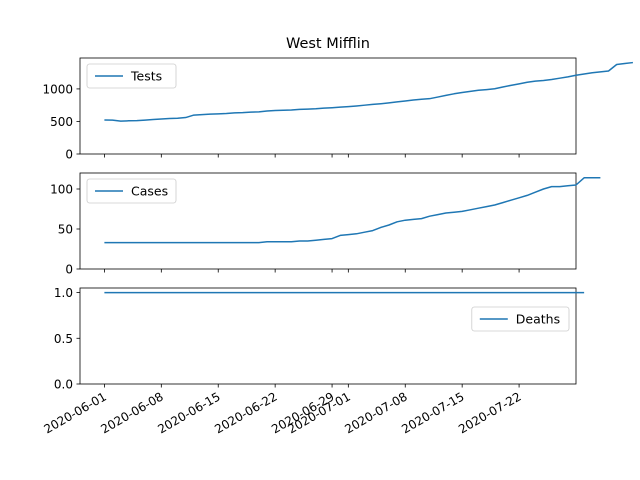 The image size is (640, 480). I want to click on y-tick-label-cases: 100, so click(61, 190).